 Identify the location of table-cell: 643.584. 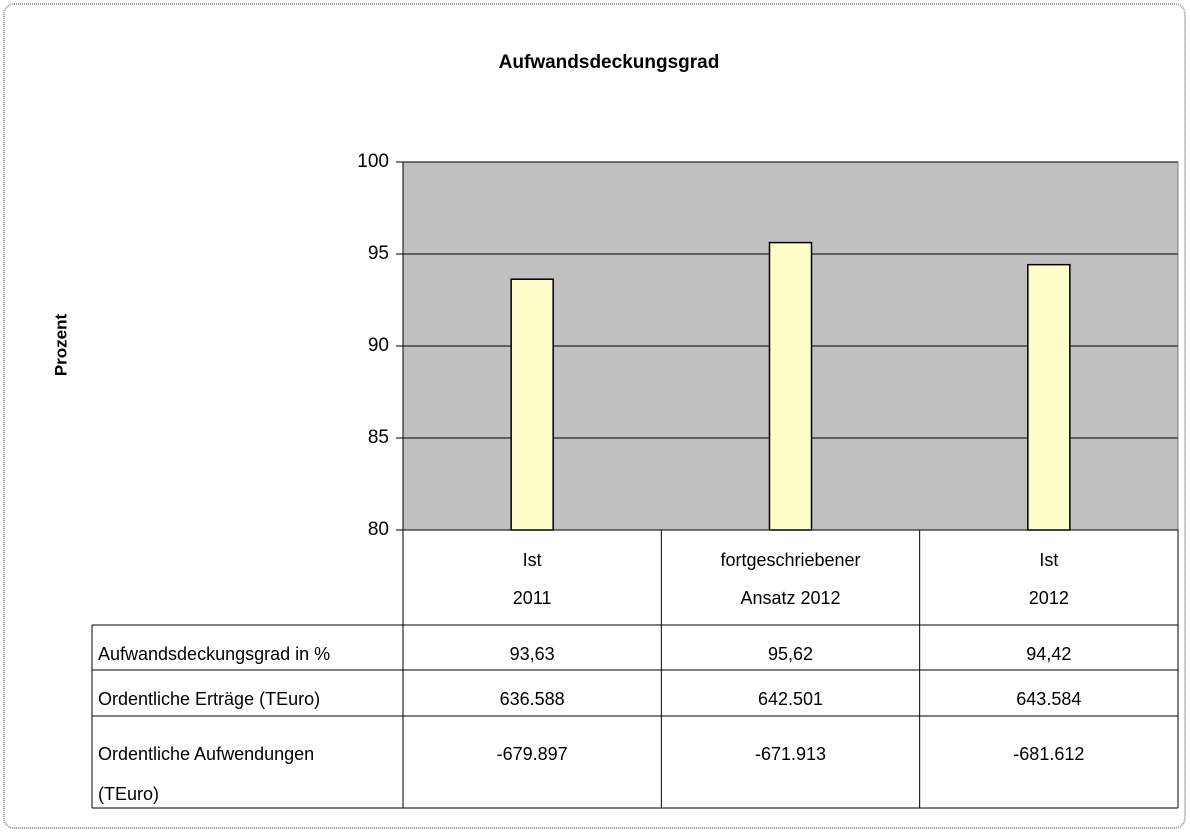
(1048, 699).